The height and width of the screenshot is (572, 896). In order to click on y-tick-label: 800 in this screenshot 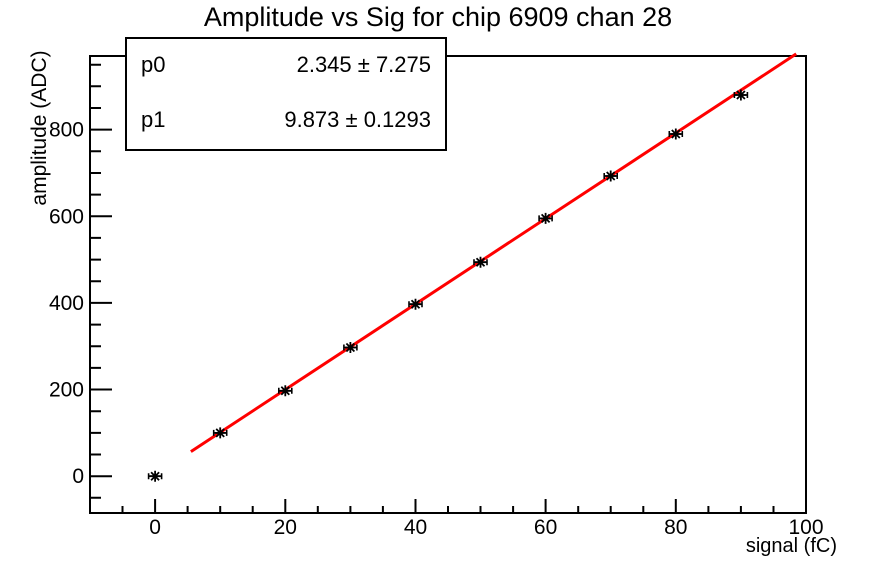, I will do `click(66, 130)`.